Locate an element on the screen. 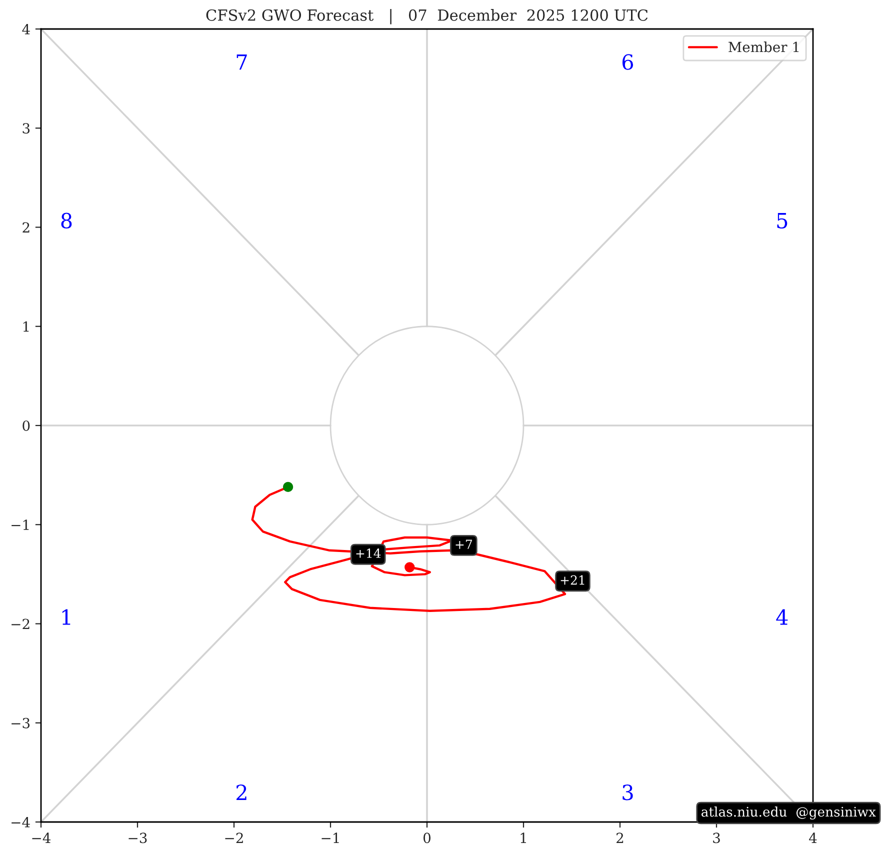  y-tick-label: 3 is located at coordinates (26, 128).